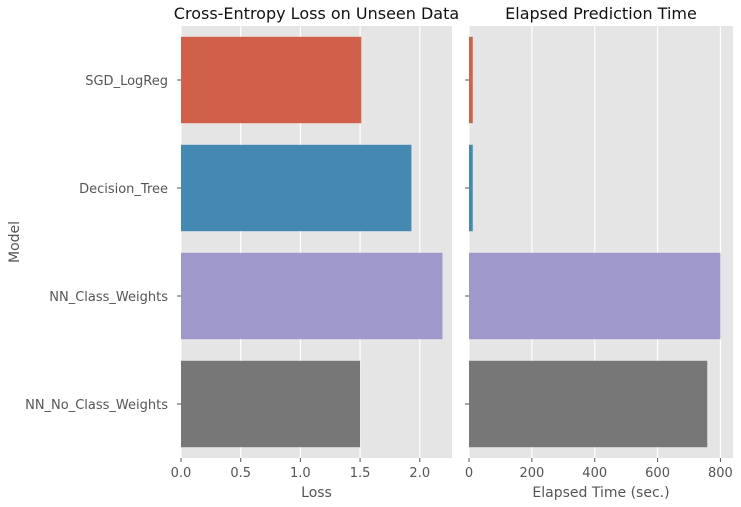 Image resolution: width=741 pixels, height=507 pixels. What do you see at coordinates (181, 473) in the screenshot?
I see `loss-x-tick-label: 0.0` at bounding box center [181, 473].